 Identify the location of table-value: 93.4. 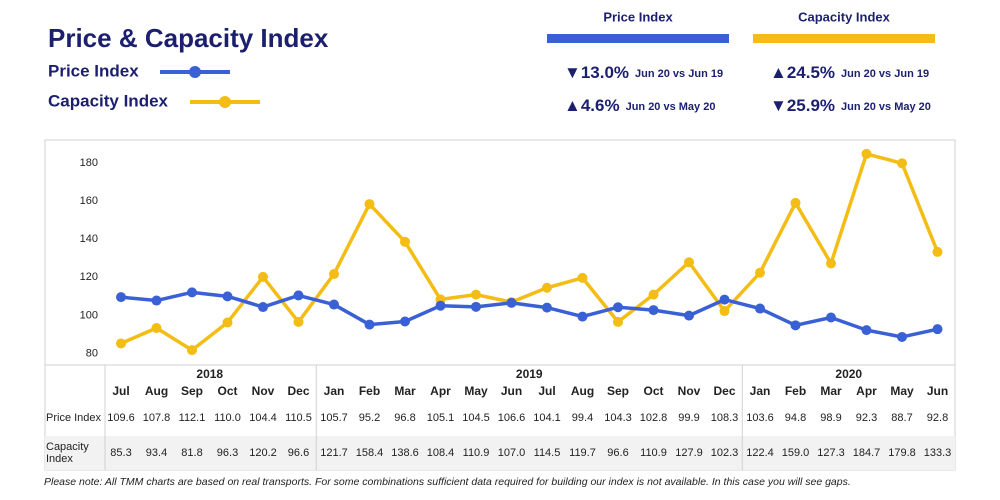
(156, 453).